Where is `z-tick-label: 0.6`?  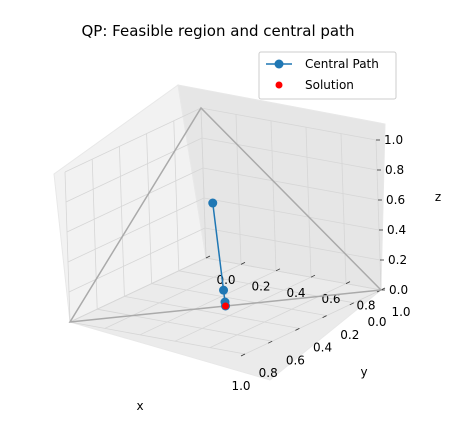
z-tick-label: 0.6 is located at coordinates (395, 200).